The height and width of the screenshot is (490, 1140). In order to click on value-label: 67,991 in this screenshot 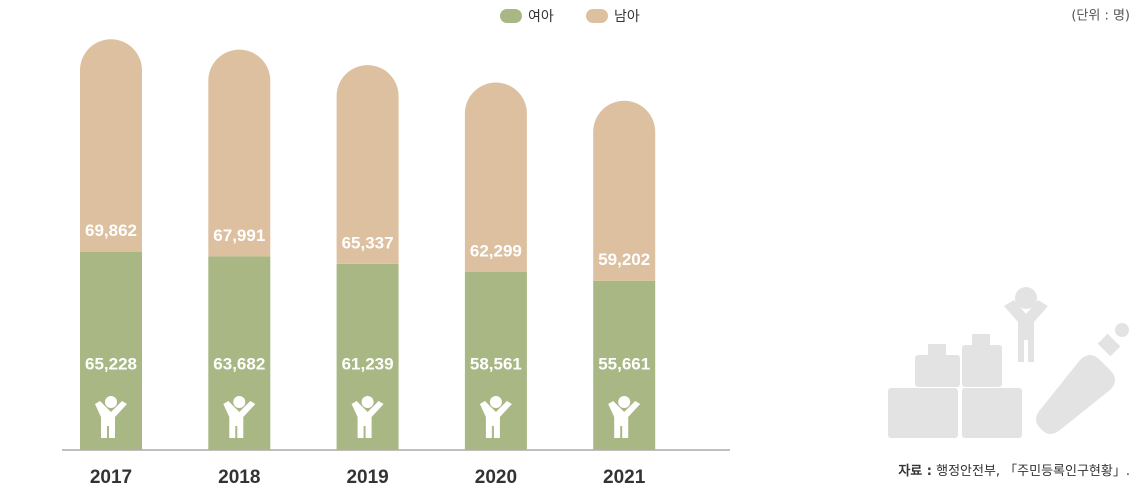, I will do `click(239, 235)`.